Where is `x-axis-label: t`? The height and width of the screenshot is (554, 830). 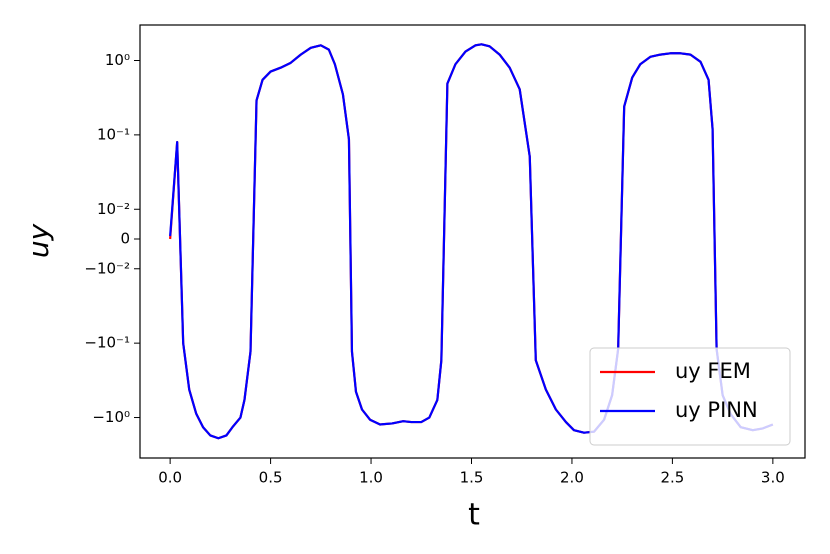 x-axis-label: t is located at coordinates (474, 515).